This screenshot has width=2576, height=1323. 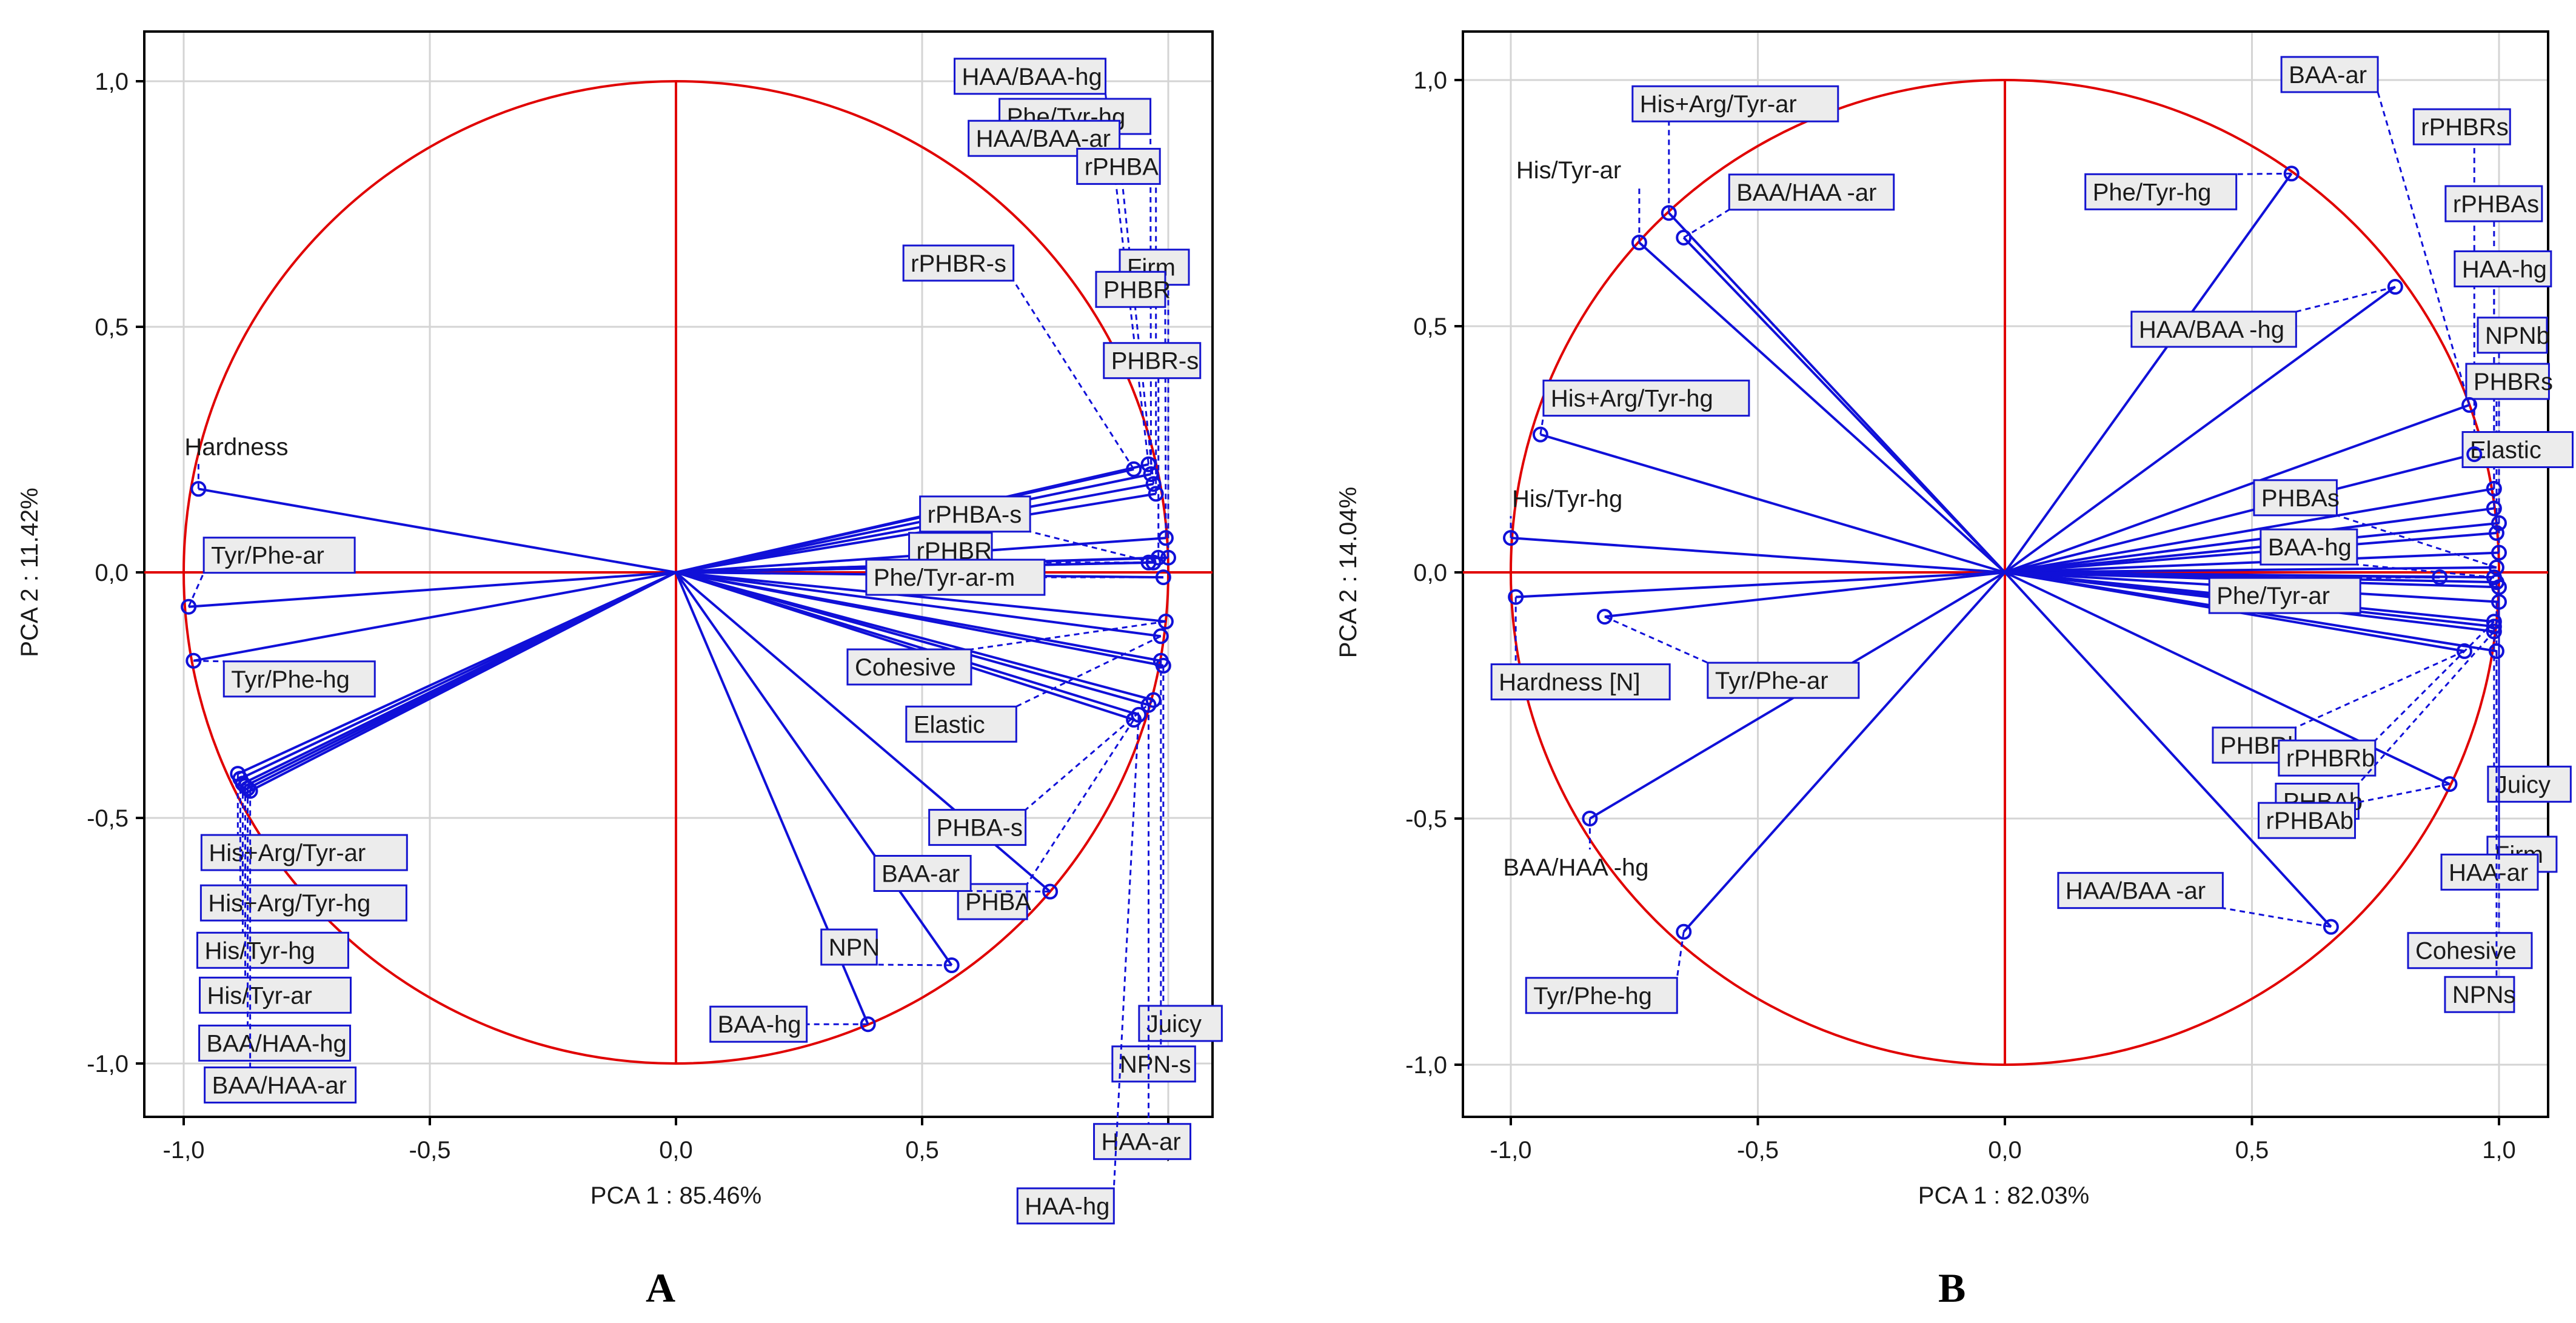 What do you see at coordinates (1952, 1288) in the screenshot?
I see `panel-letter-b: B` at bounding box center [1952, 1288].